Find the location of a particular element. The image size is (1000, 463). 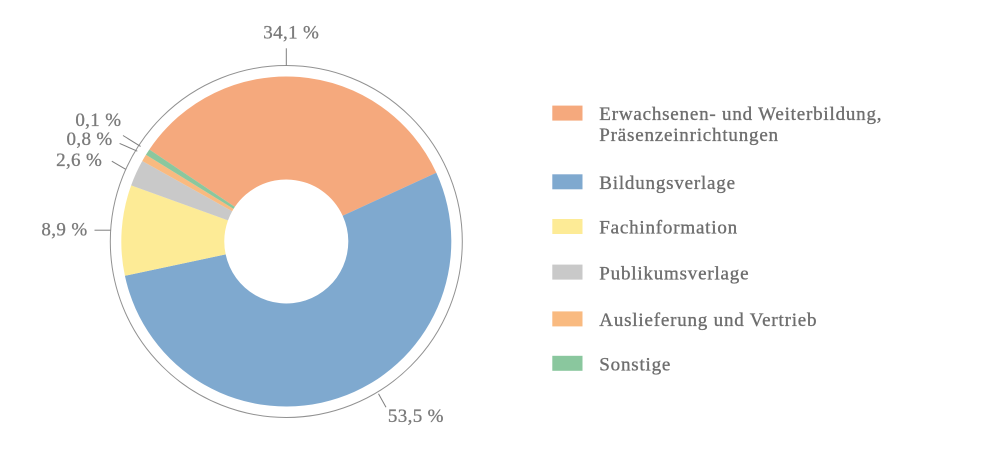

svg-text: 8,9 % is located at coordinates (64, 229).